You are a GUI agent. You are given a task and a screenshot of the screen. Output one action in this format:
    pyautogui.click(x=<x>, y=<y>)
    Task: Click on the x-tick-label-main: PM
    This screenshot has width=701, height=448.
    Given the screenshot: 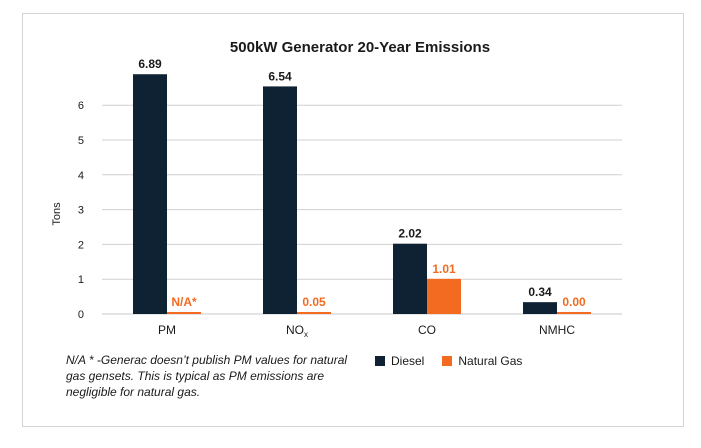 What is the action you would take?
    pyautogui.click(x=167, y=330)
    